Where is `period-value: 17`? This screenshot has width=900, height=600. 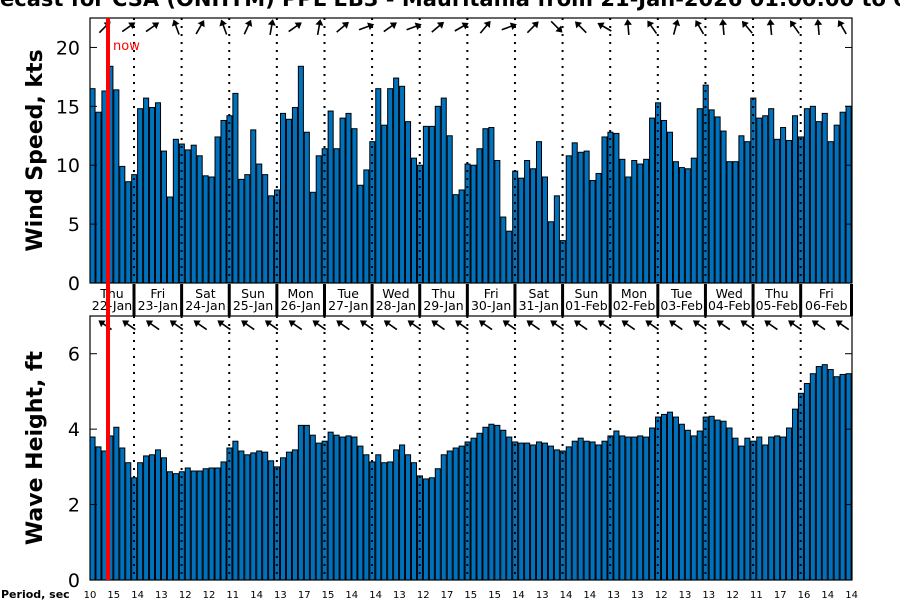
period-value: 17 is located at coordinates (447, 595).